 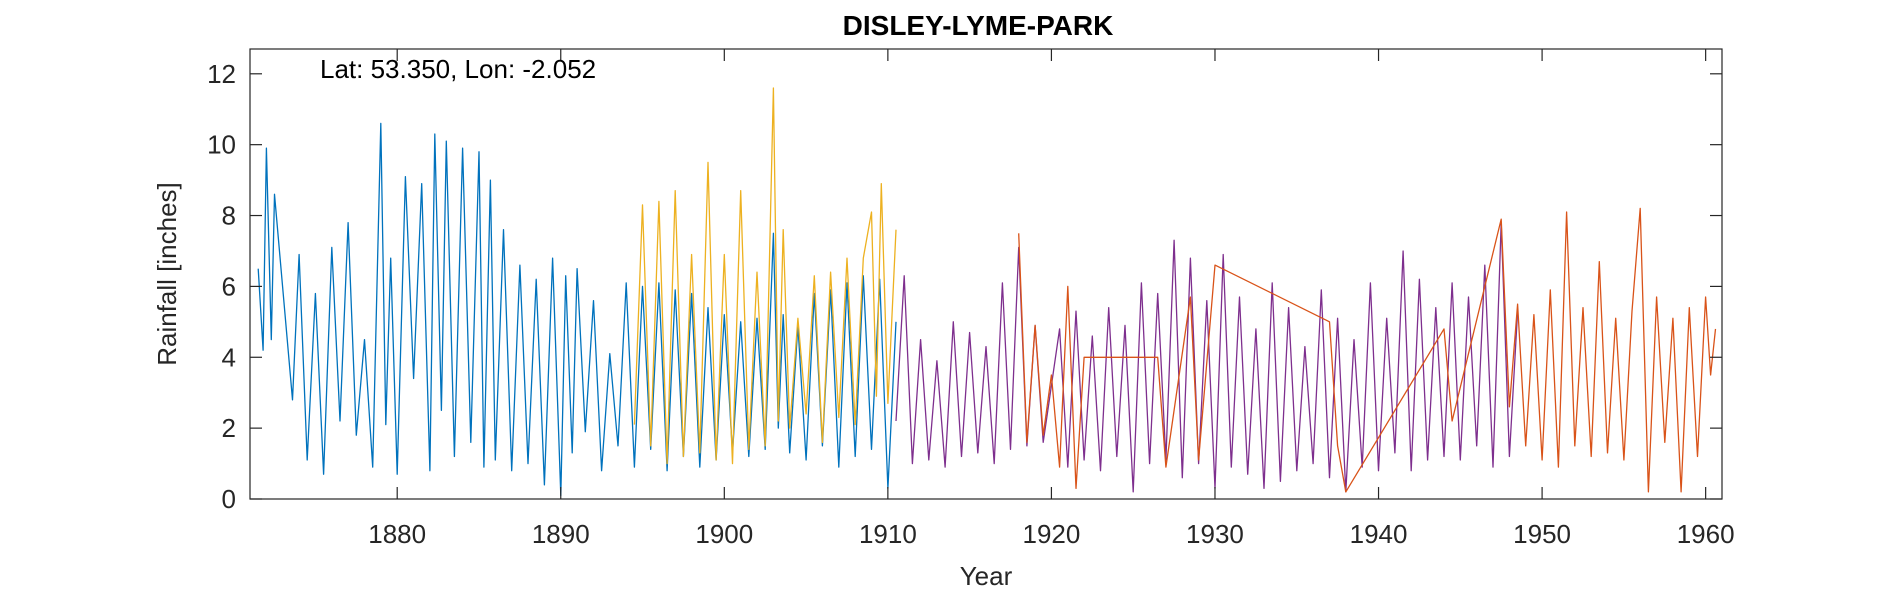 I want to click on x-tick-label: 1900, so click(x=724, y=534).